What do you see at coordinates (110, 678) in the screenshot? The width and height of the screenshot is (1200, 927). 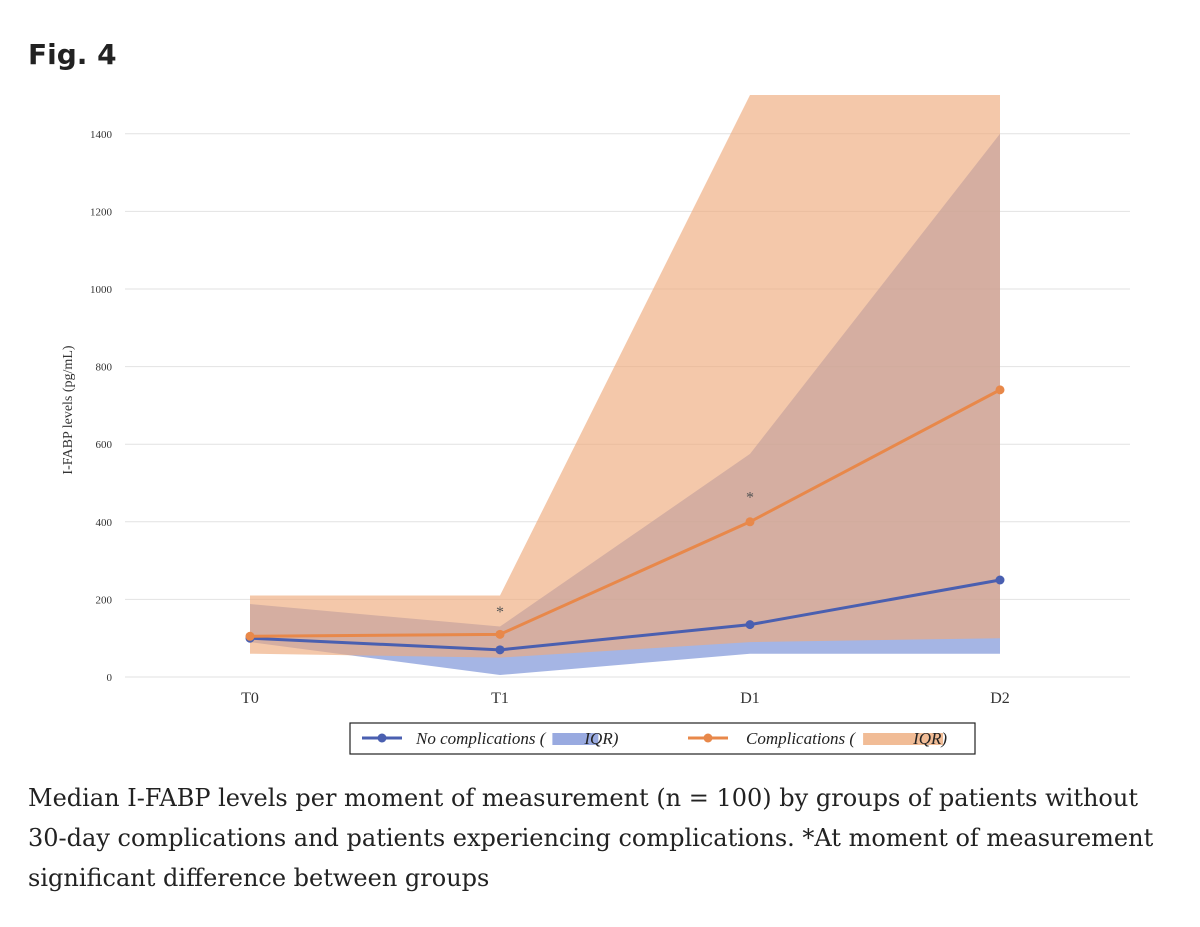 I see `y-tick-label: 0` at bounding box center [110, 678].